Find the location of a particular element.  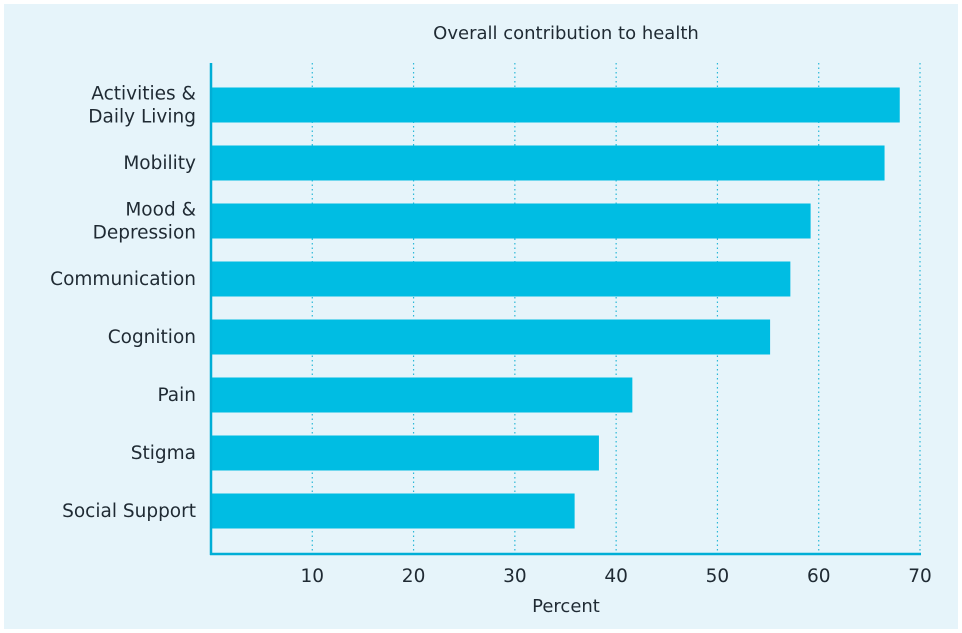

category-label: Pain is located at coordinates (176, 395).